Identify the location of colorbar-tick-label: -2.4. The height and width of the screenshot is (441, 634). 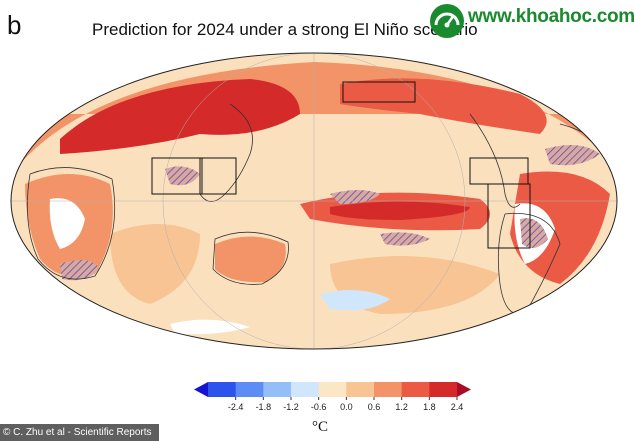
(236, 407).